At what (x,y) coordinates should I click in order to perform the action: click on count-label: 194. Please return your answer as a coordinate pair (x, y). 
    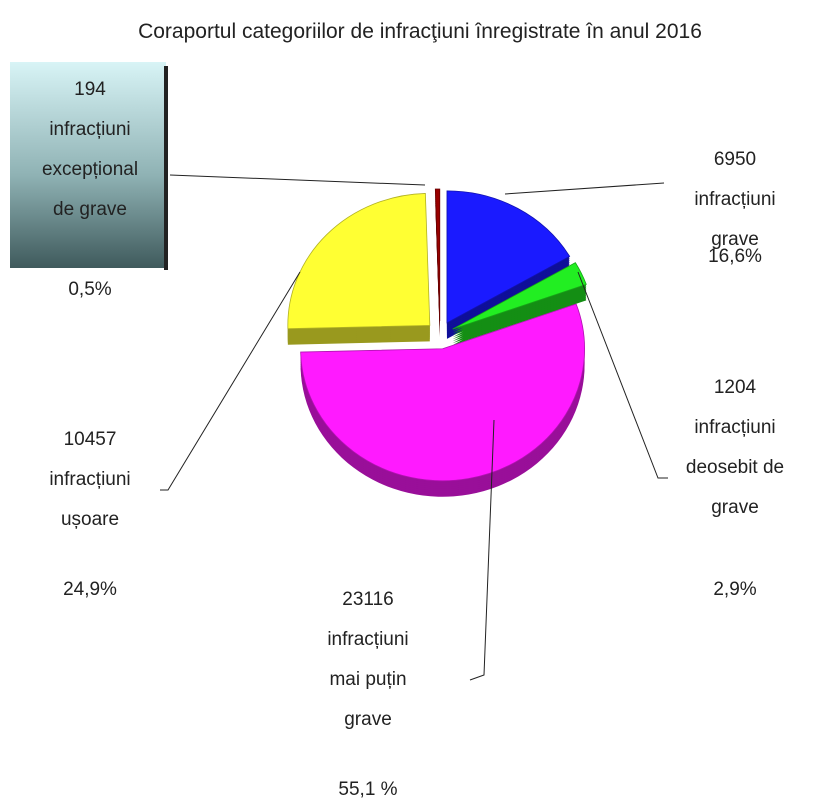
    Looking at the image, I should click on (90, 89).